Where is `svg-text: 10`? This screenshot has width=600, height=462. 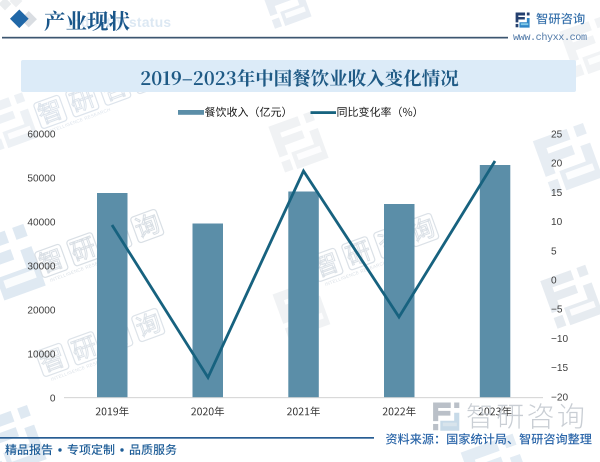 svg-text: 10 is located at coordinates (557, 222).